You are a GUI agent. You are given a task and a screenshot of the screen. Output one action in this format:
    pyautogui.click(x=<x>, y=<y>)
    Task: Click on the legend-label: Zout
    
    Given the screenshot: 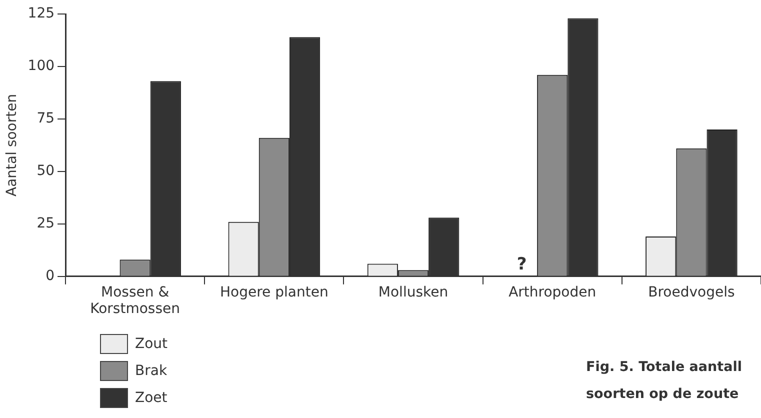 What is the action you would take?
    pyautogui.click(x=151, y=344)
    